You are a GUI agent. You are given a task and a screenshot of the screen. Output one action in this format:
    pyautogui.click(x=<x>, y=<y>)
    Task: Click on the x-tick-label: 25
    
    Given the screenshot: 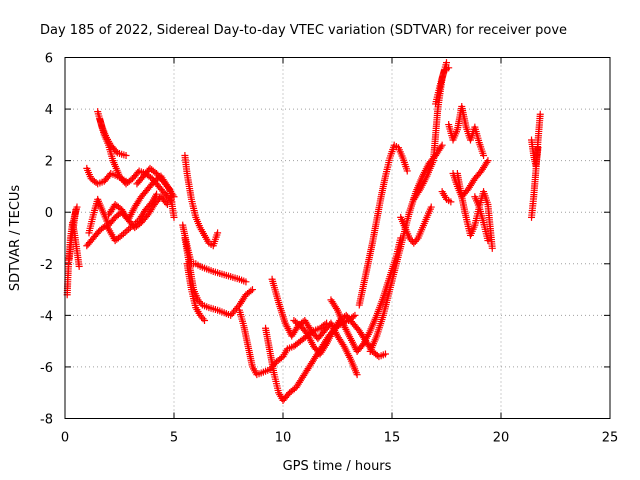 What is the action you would take?
    pyautogui.click(x=610, y=438)
    